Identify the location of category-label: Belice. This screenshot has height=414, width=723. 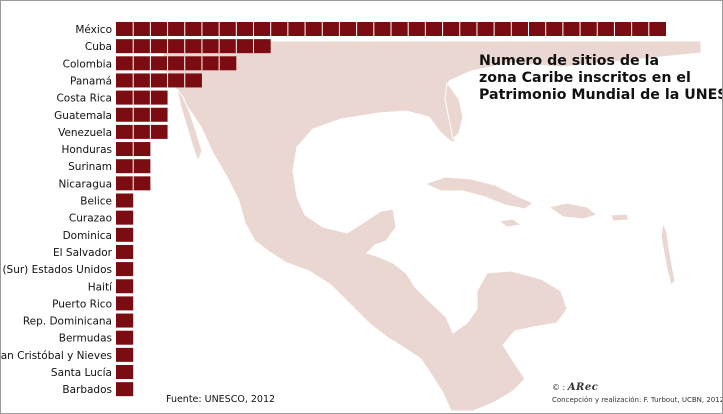
(96, 202).